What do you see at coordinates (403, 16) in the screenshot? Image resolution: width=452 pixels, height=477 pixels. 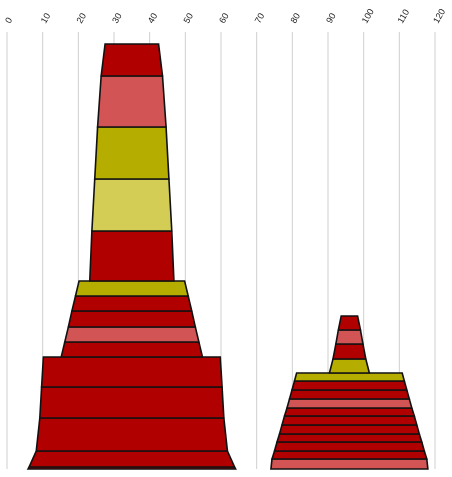 I see `x-tick-label: 110` at bounding box center [403, 16].